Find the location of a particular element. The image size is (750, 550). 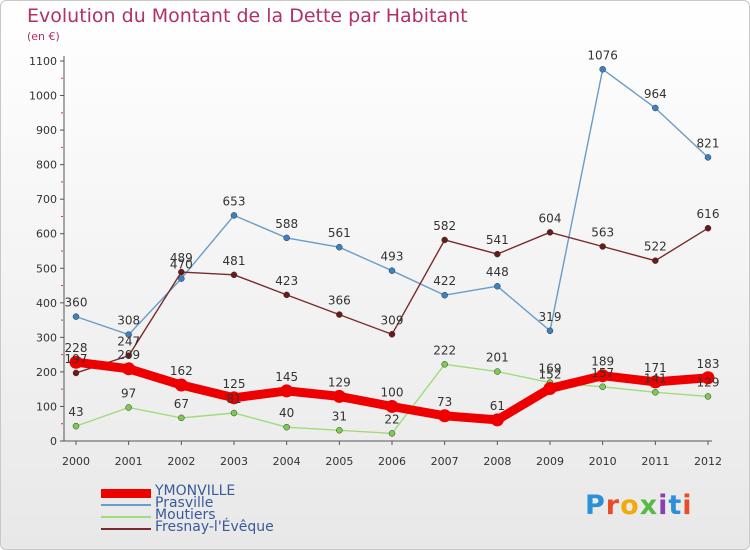

data-label-prasville: 653 is located at coordinates (234, 201).